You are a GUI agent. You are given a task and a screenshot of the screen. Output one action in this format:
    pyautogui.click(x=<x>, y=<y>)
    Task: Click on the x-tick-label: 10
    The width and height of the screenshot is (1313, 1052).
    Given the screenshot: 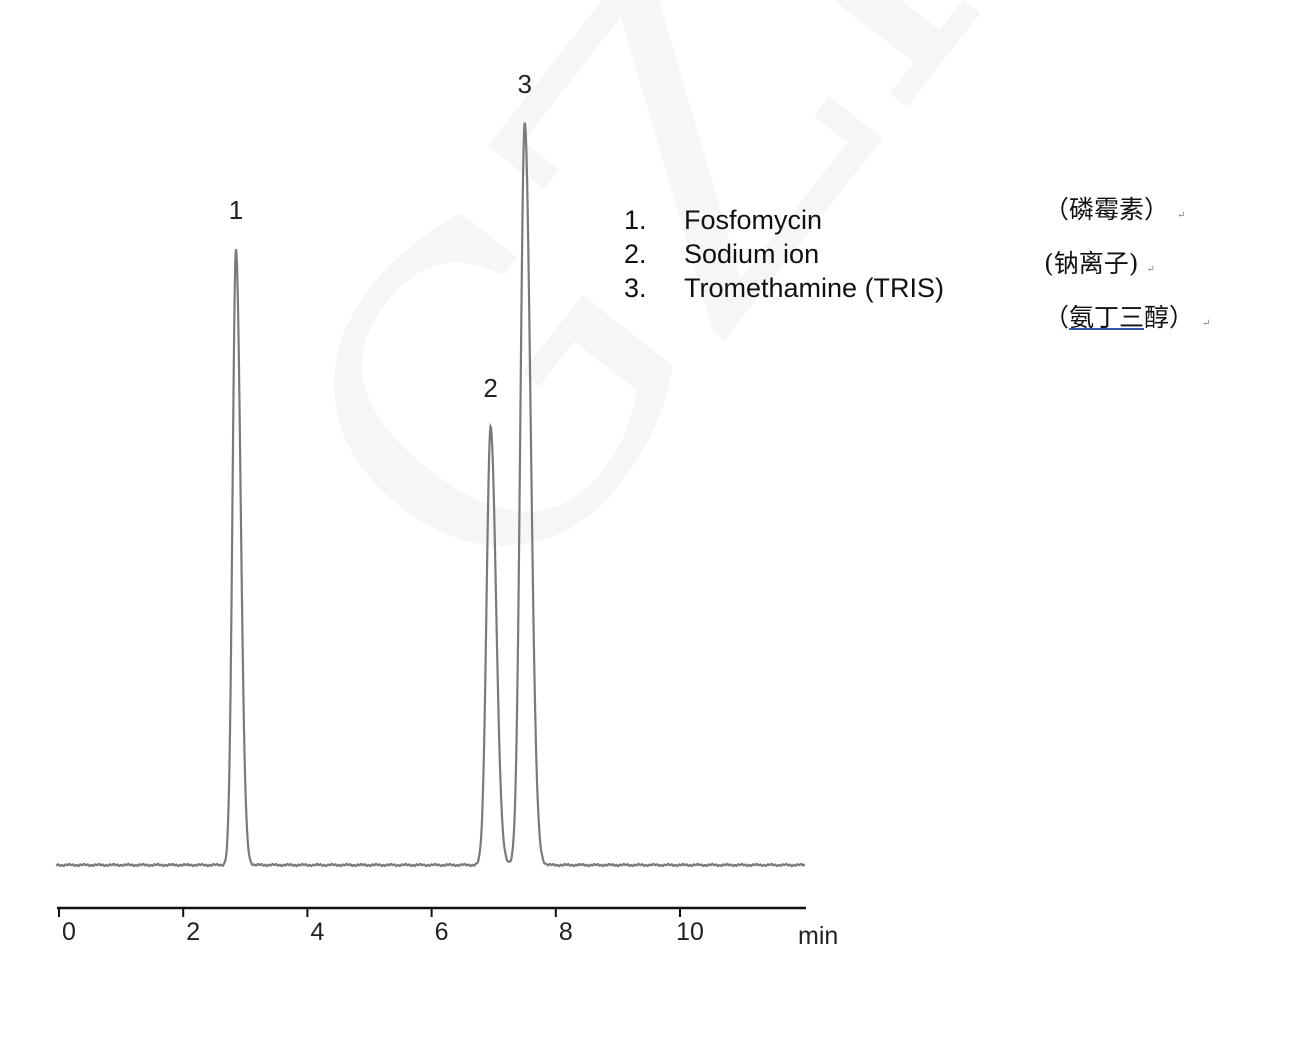 What is the action you would take?
    pyautogui.click(x=690, y=932)
    